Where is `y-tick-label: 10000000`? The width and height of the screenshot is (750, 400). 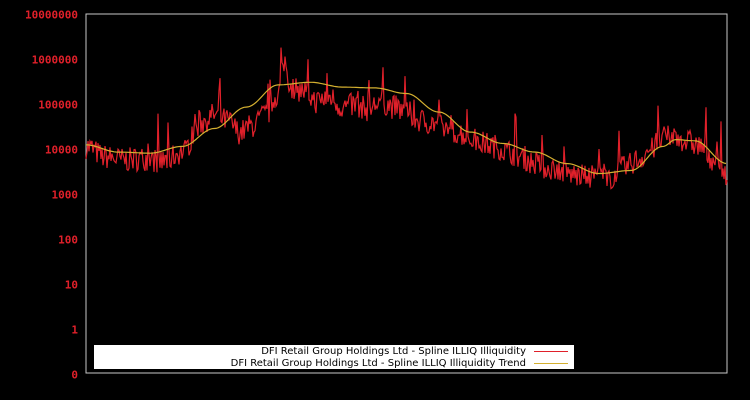 y-tick-label: 10000000 is located at coordinates (51, 15).